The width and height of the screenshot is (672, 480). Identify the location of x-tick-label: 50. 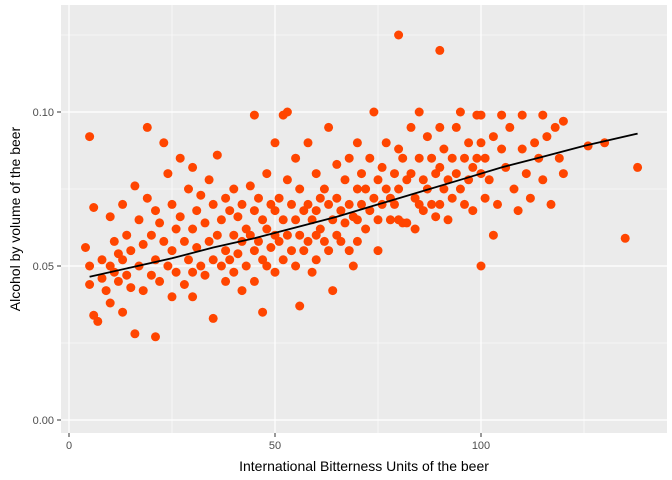
(275, 446).